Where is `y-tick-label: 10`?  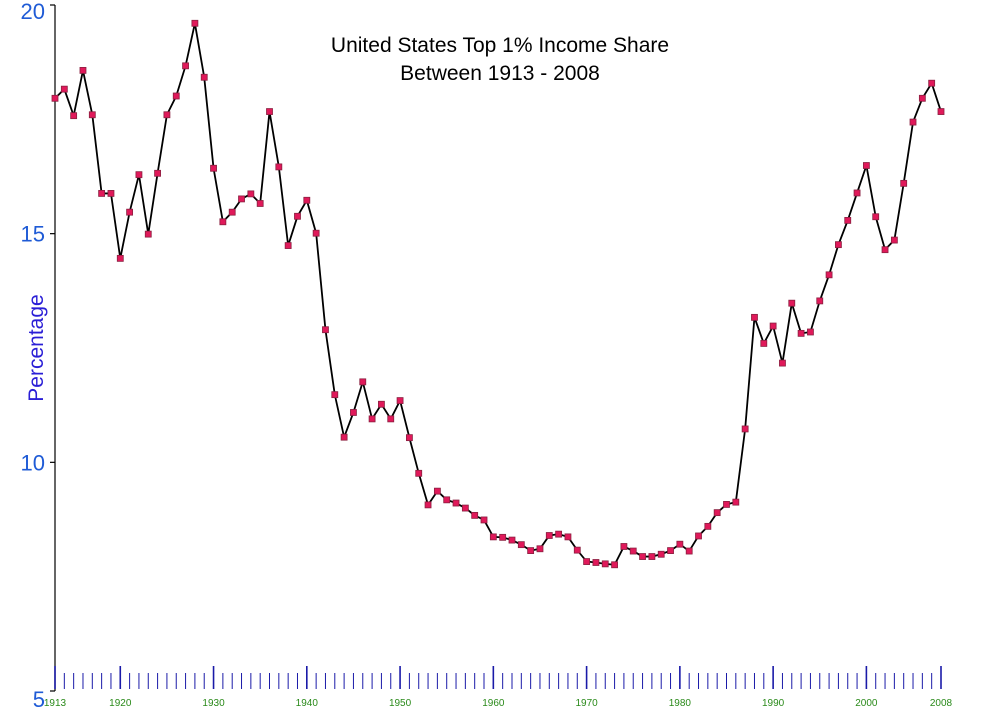
y-tick-label: 10 is located at coordinates (33, 462).